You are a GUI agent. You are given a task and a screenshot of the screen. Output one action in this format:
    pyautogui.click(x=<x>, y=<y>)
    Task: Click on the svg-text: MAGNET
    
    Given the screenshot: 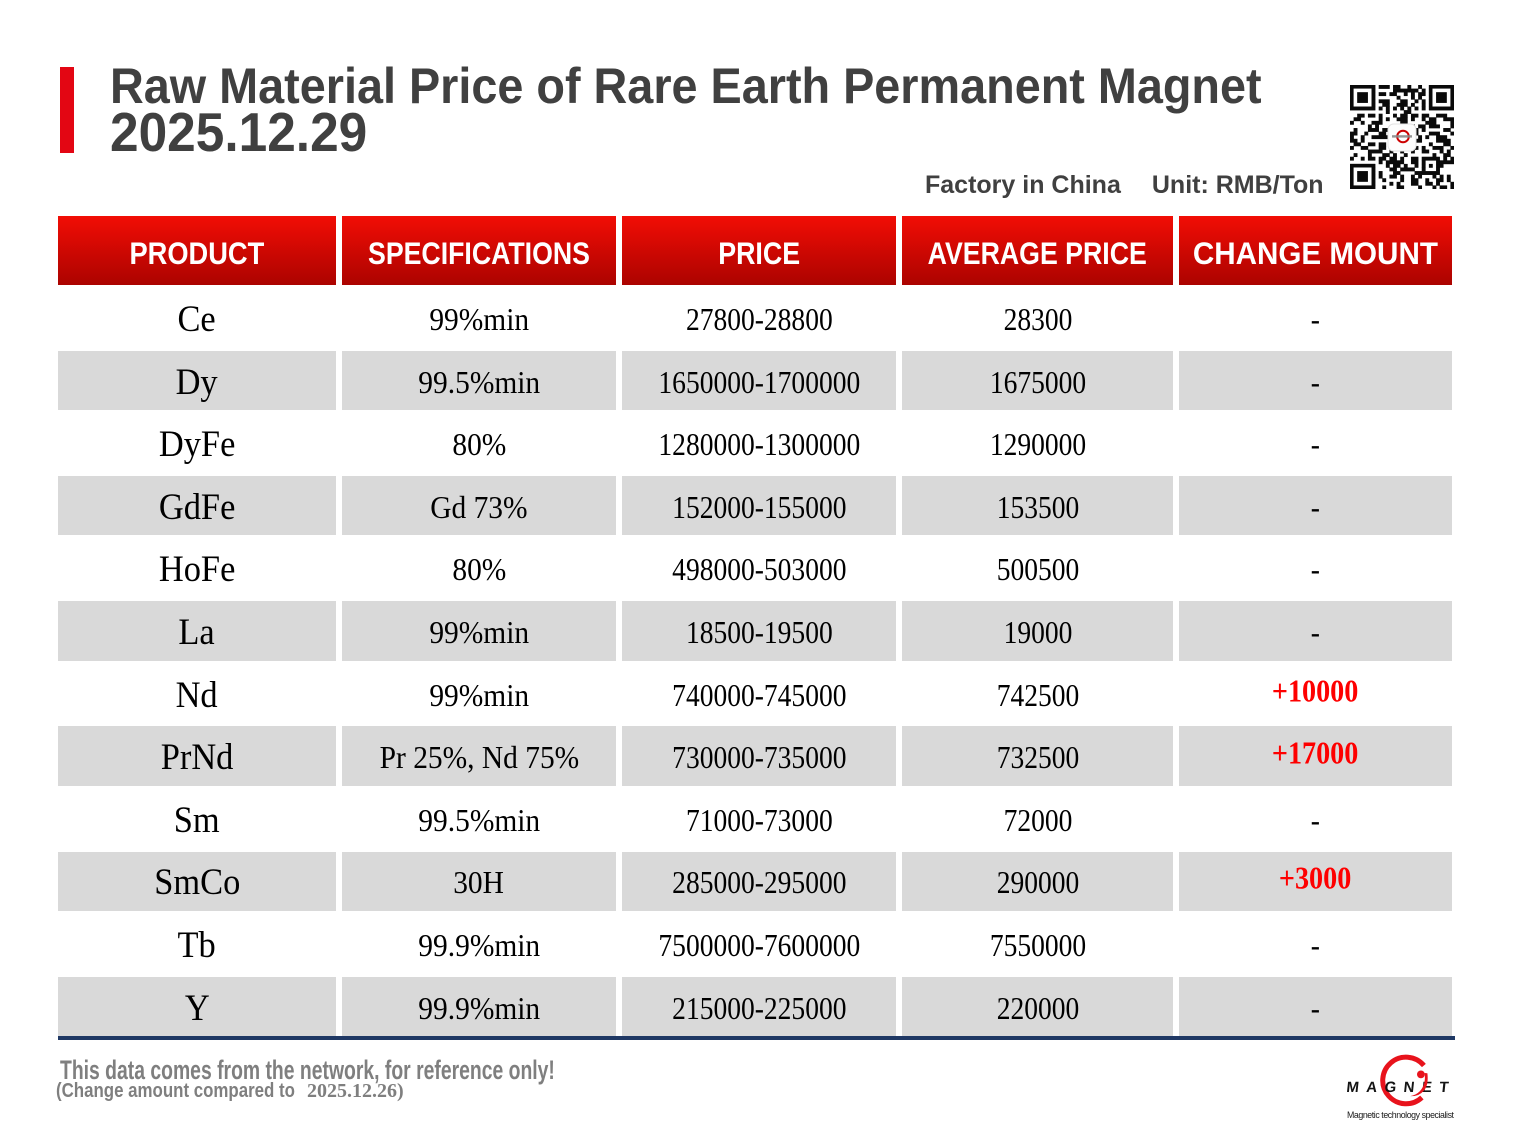 What is the action you would take?
    pyautogui.click(x=1402, y=1087)
    